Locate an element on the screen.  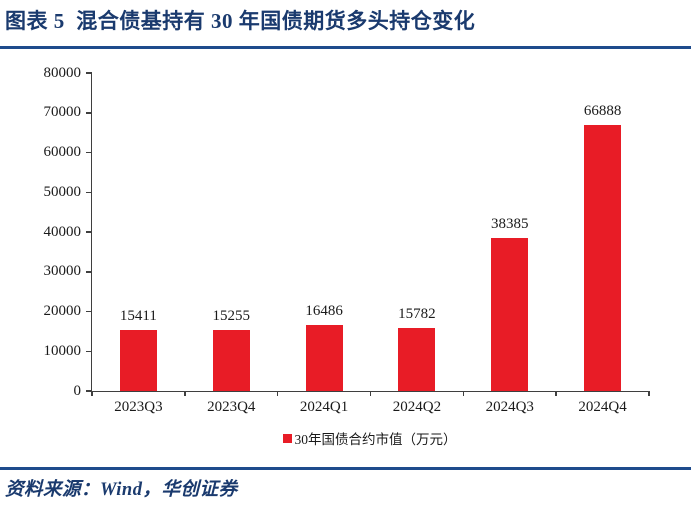
y-axis-tick-label: 40000 is located at coordinates (62, 231).